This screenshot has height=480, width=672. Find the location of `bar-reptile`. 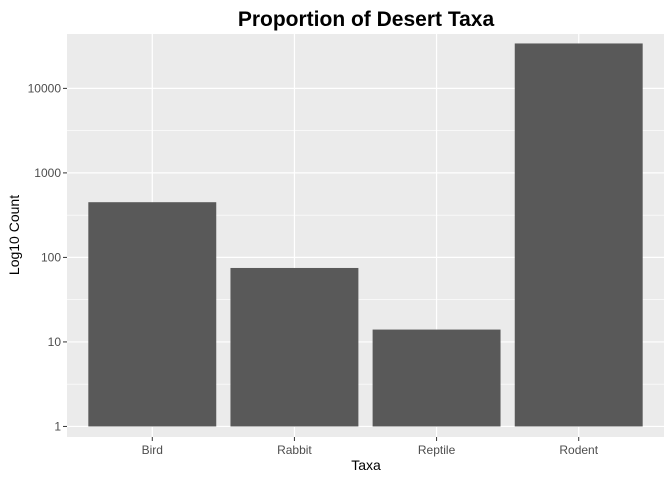

bar-reptile is located at coordinates (436, 378).